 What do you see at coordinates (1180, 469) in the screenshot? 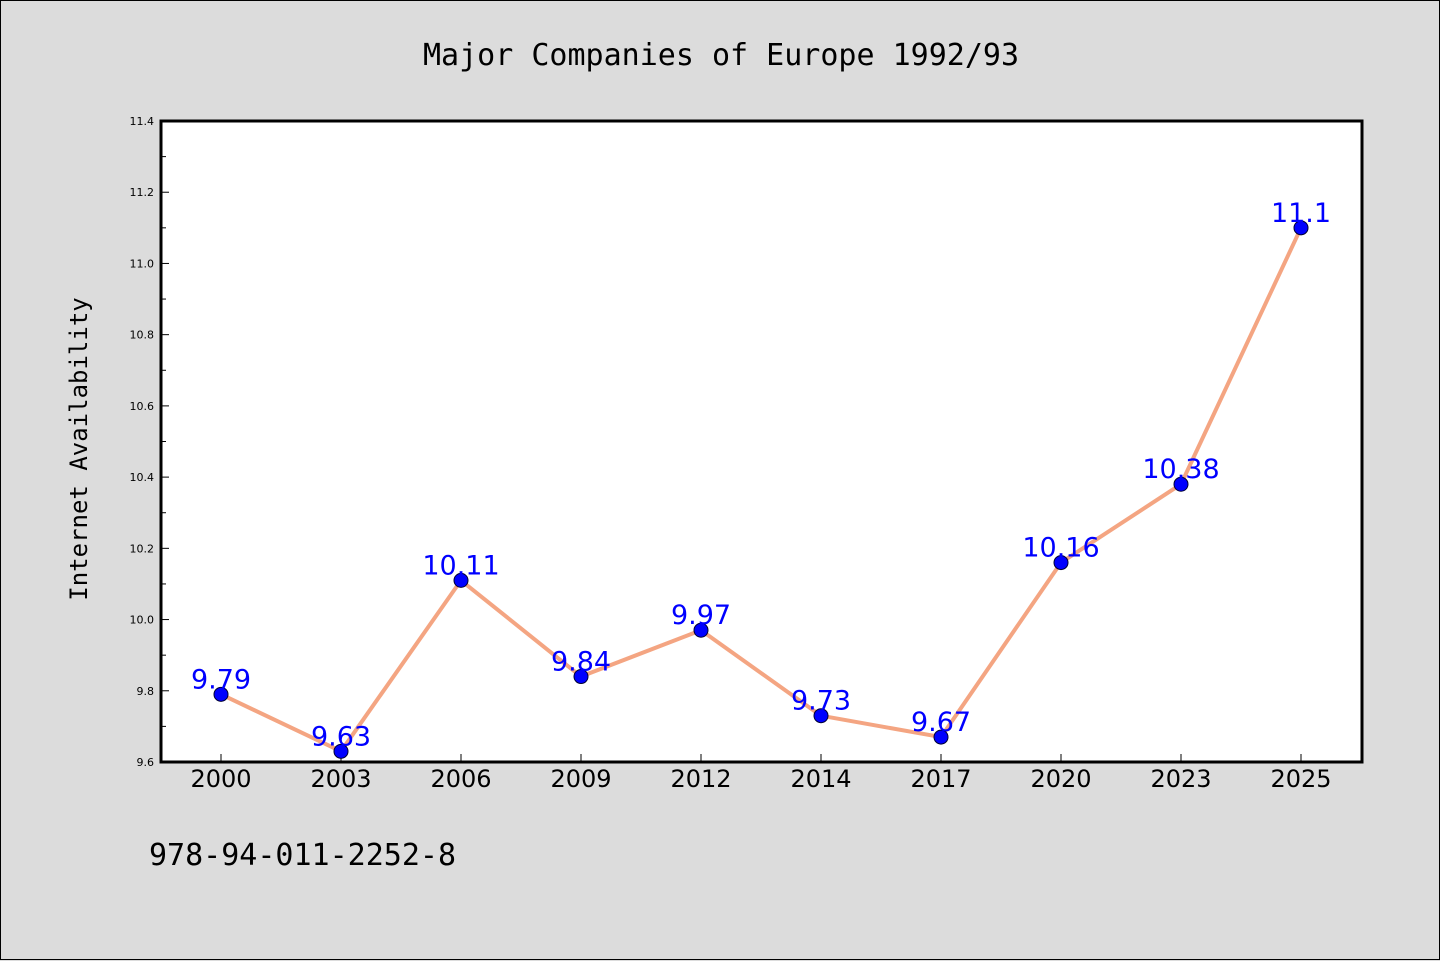
I see `data-label: 10.38` at bounding box center [1180, 469].